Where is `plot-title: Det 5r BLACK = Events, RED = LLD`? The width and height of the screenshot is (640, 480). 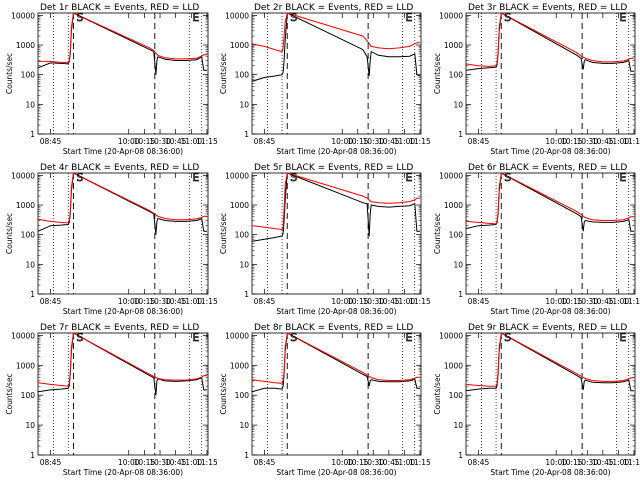 plot-title: Det 5r BLACK = Events, RED = LLD is located at coordinates (333, 168).